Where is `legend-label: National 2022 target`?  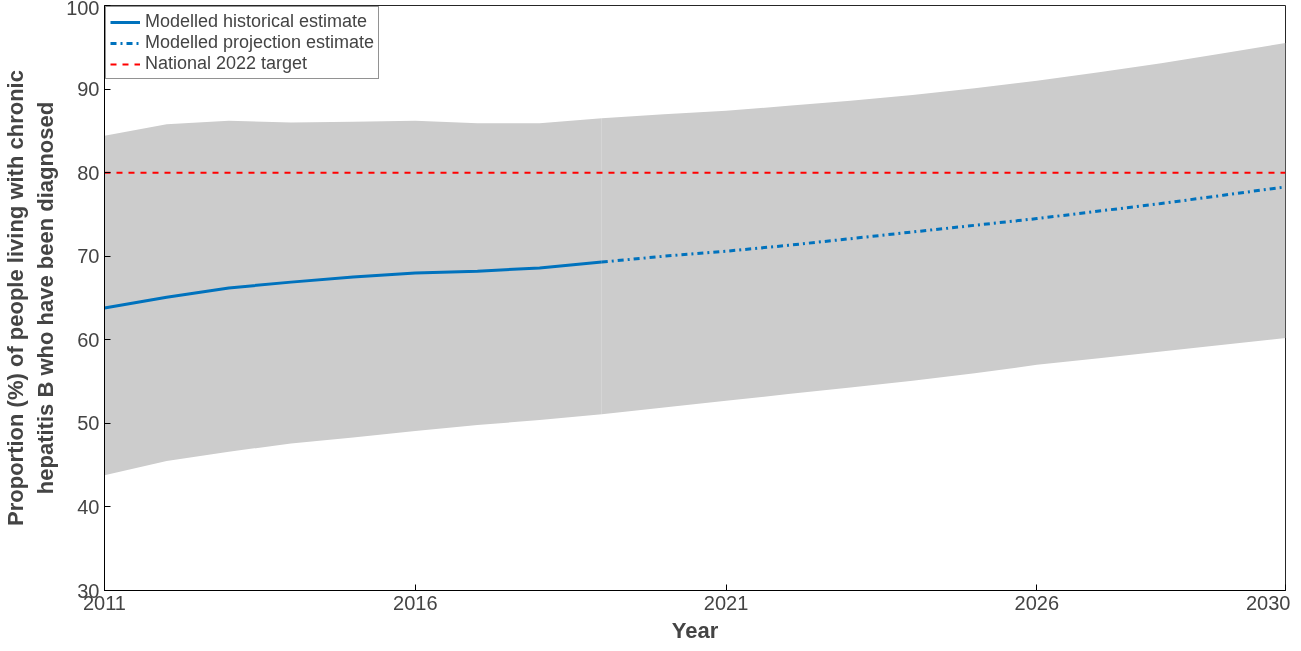
legend-label: National 2022 target is located at coordinates (226, 63).